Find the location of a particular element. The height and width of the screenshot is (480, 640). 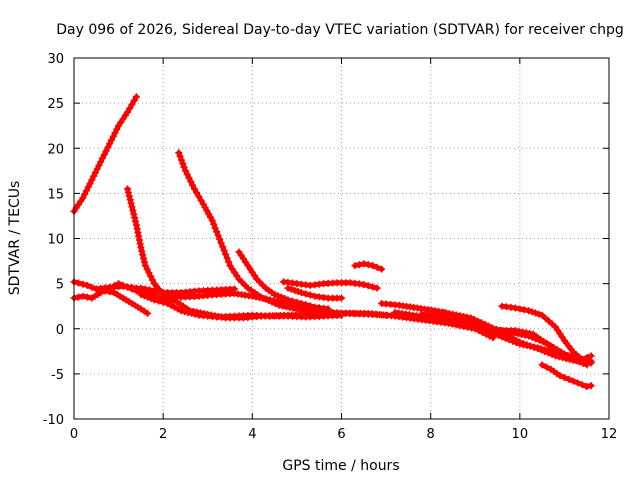

x-tick-label: 12 is located at coordinates (609, 434).